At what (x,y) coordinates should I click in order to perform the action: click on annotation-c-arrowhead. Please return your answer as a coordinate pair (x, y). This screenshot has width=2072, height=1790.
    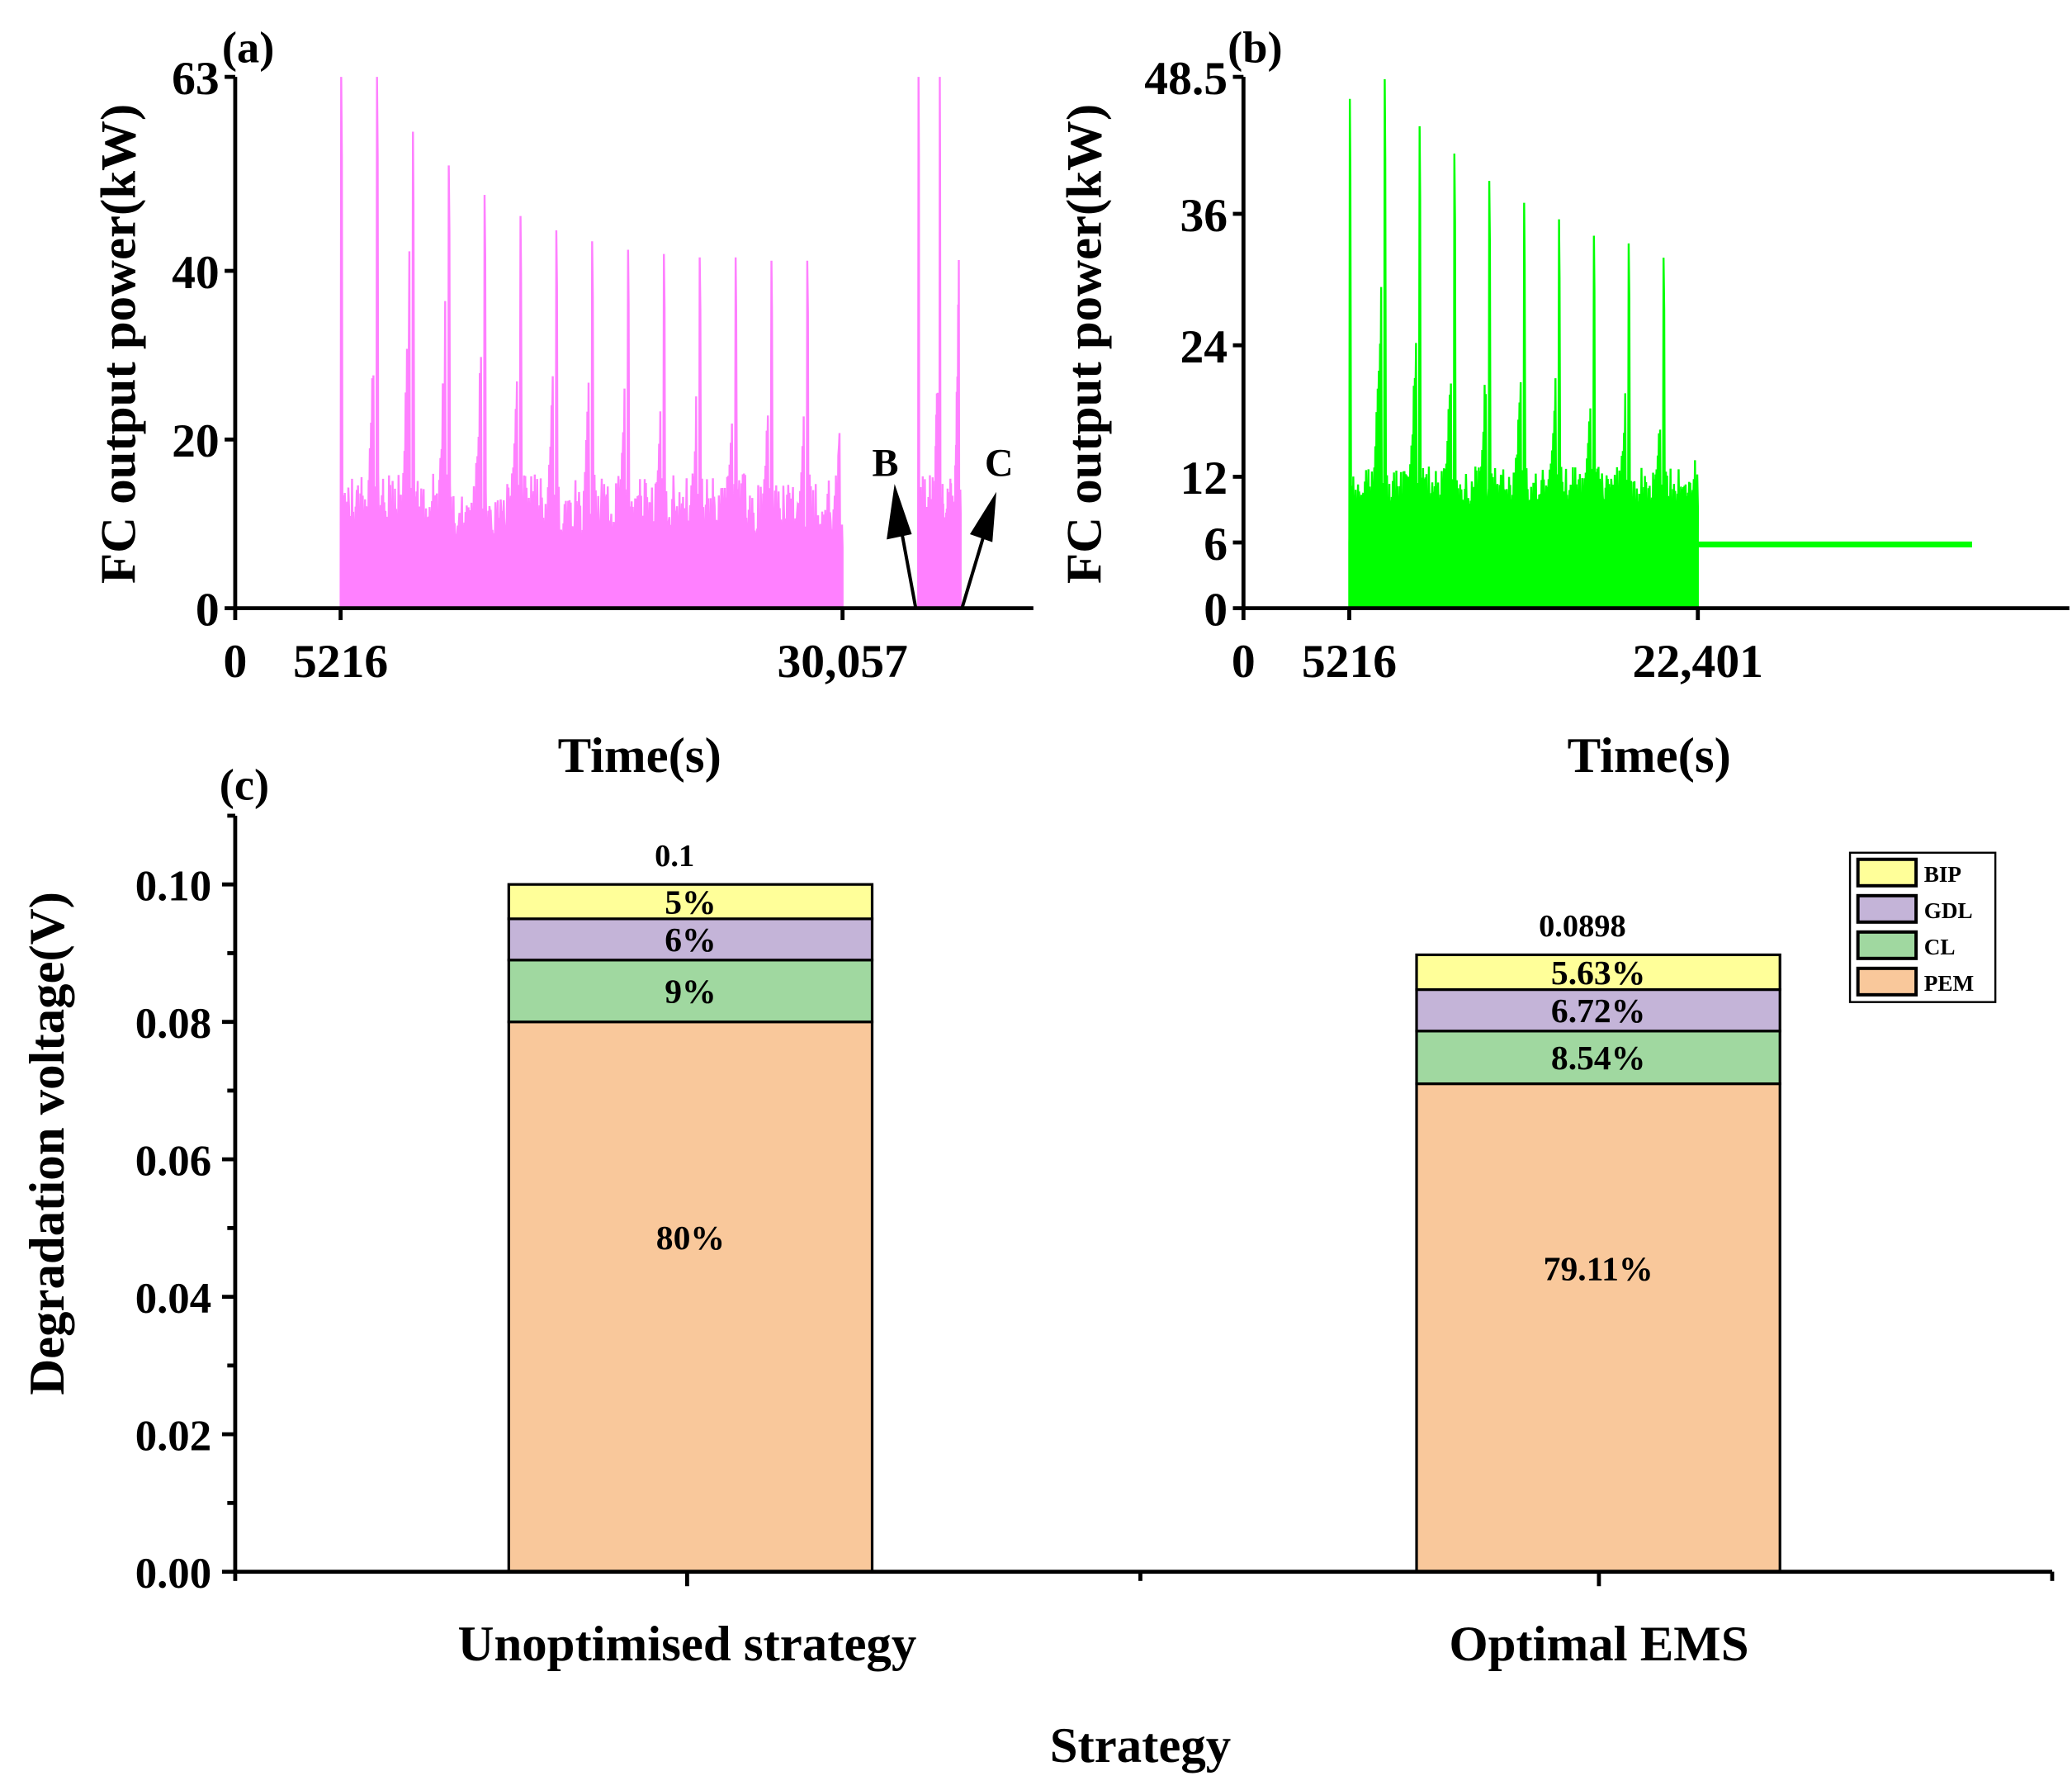
    Looking at the image, I should click on (983, 516).